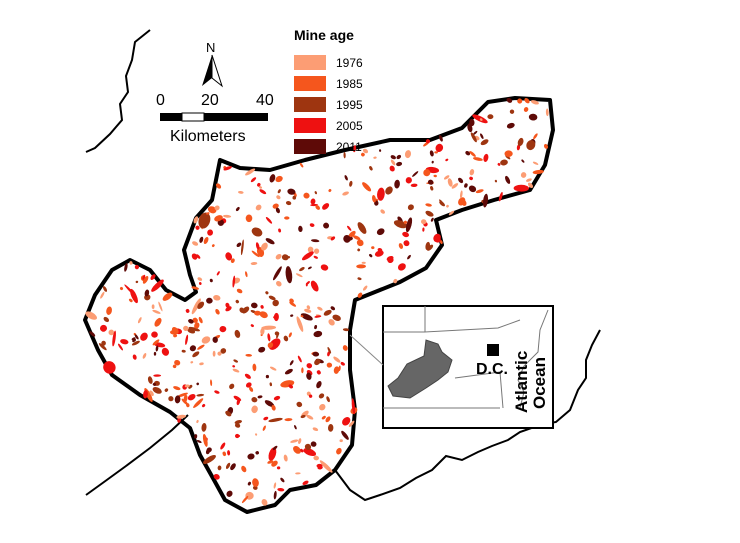 This screenshot has height=543, width=740. Describe the element at coordinates (493, 350) in the screenshot. I see `dc-marker` at that location.